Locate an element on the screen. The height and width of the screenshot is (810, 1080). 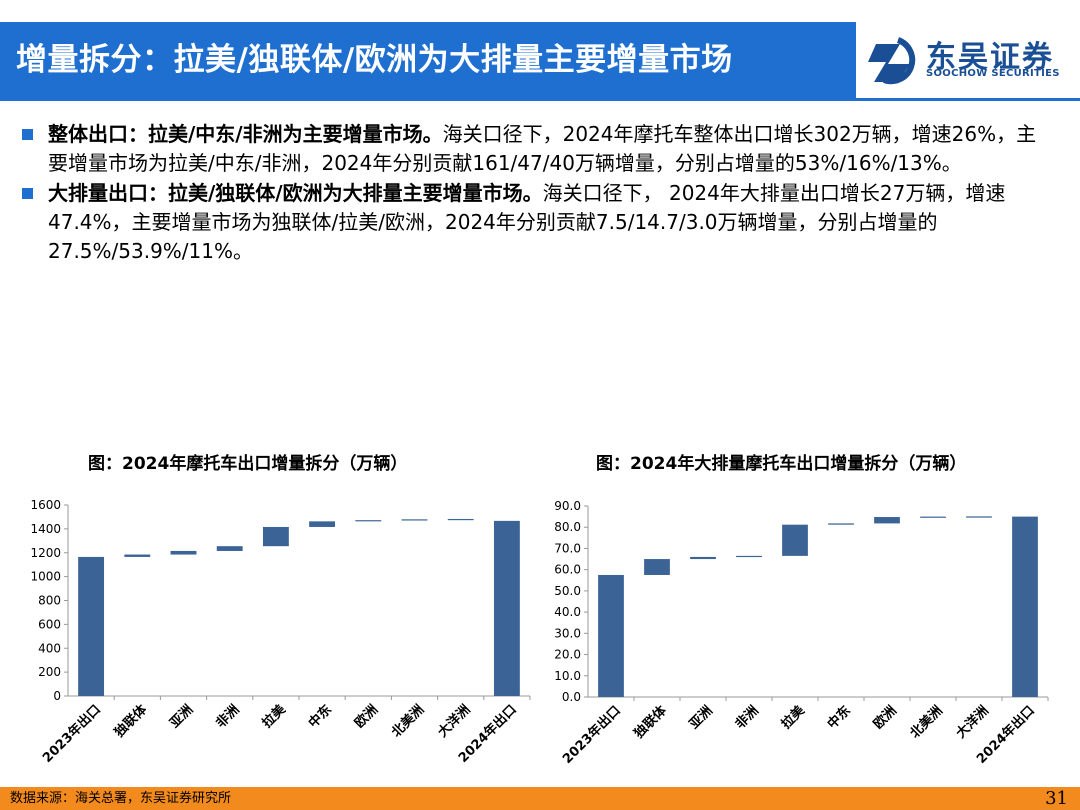
y-tick-label: 50.0 is located at coordinates (567, 591).